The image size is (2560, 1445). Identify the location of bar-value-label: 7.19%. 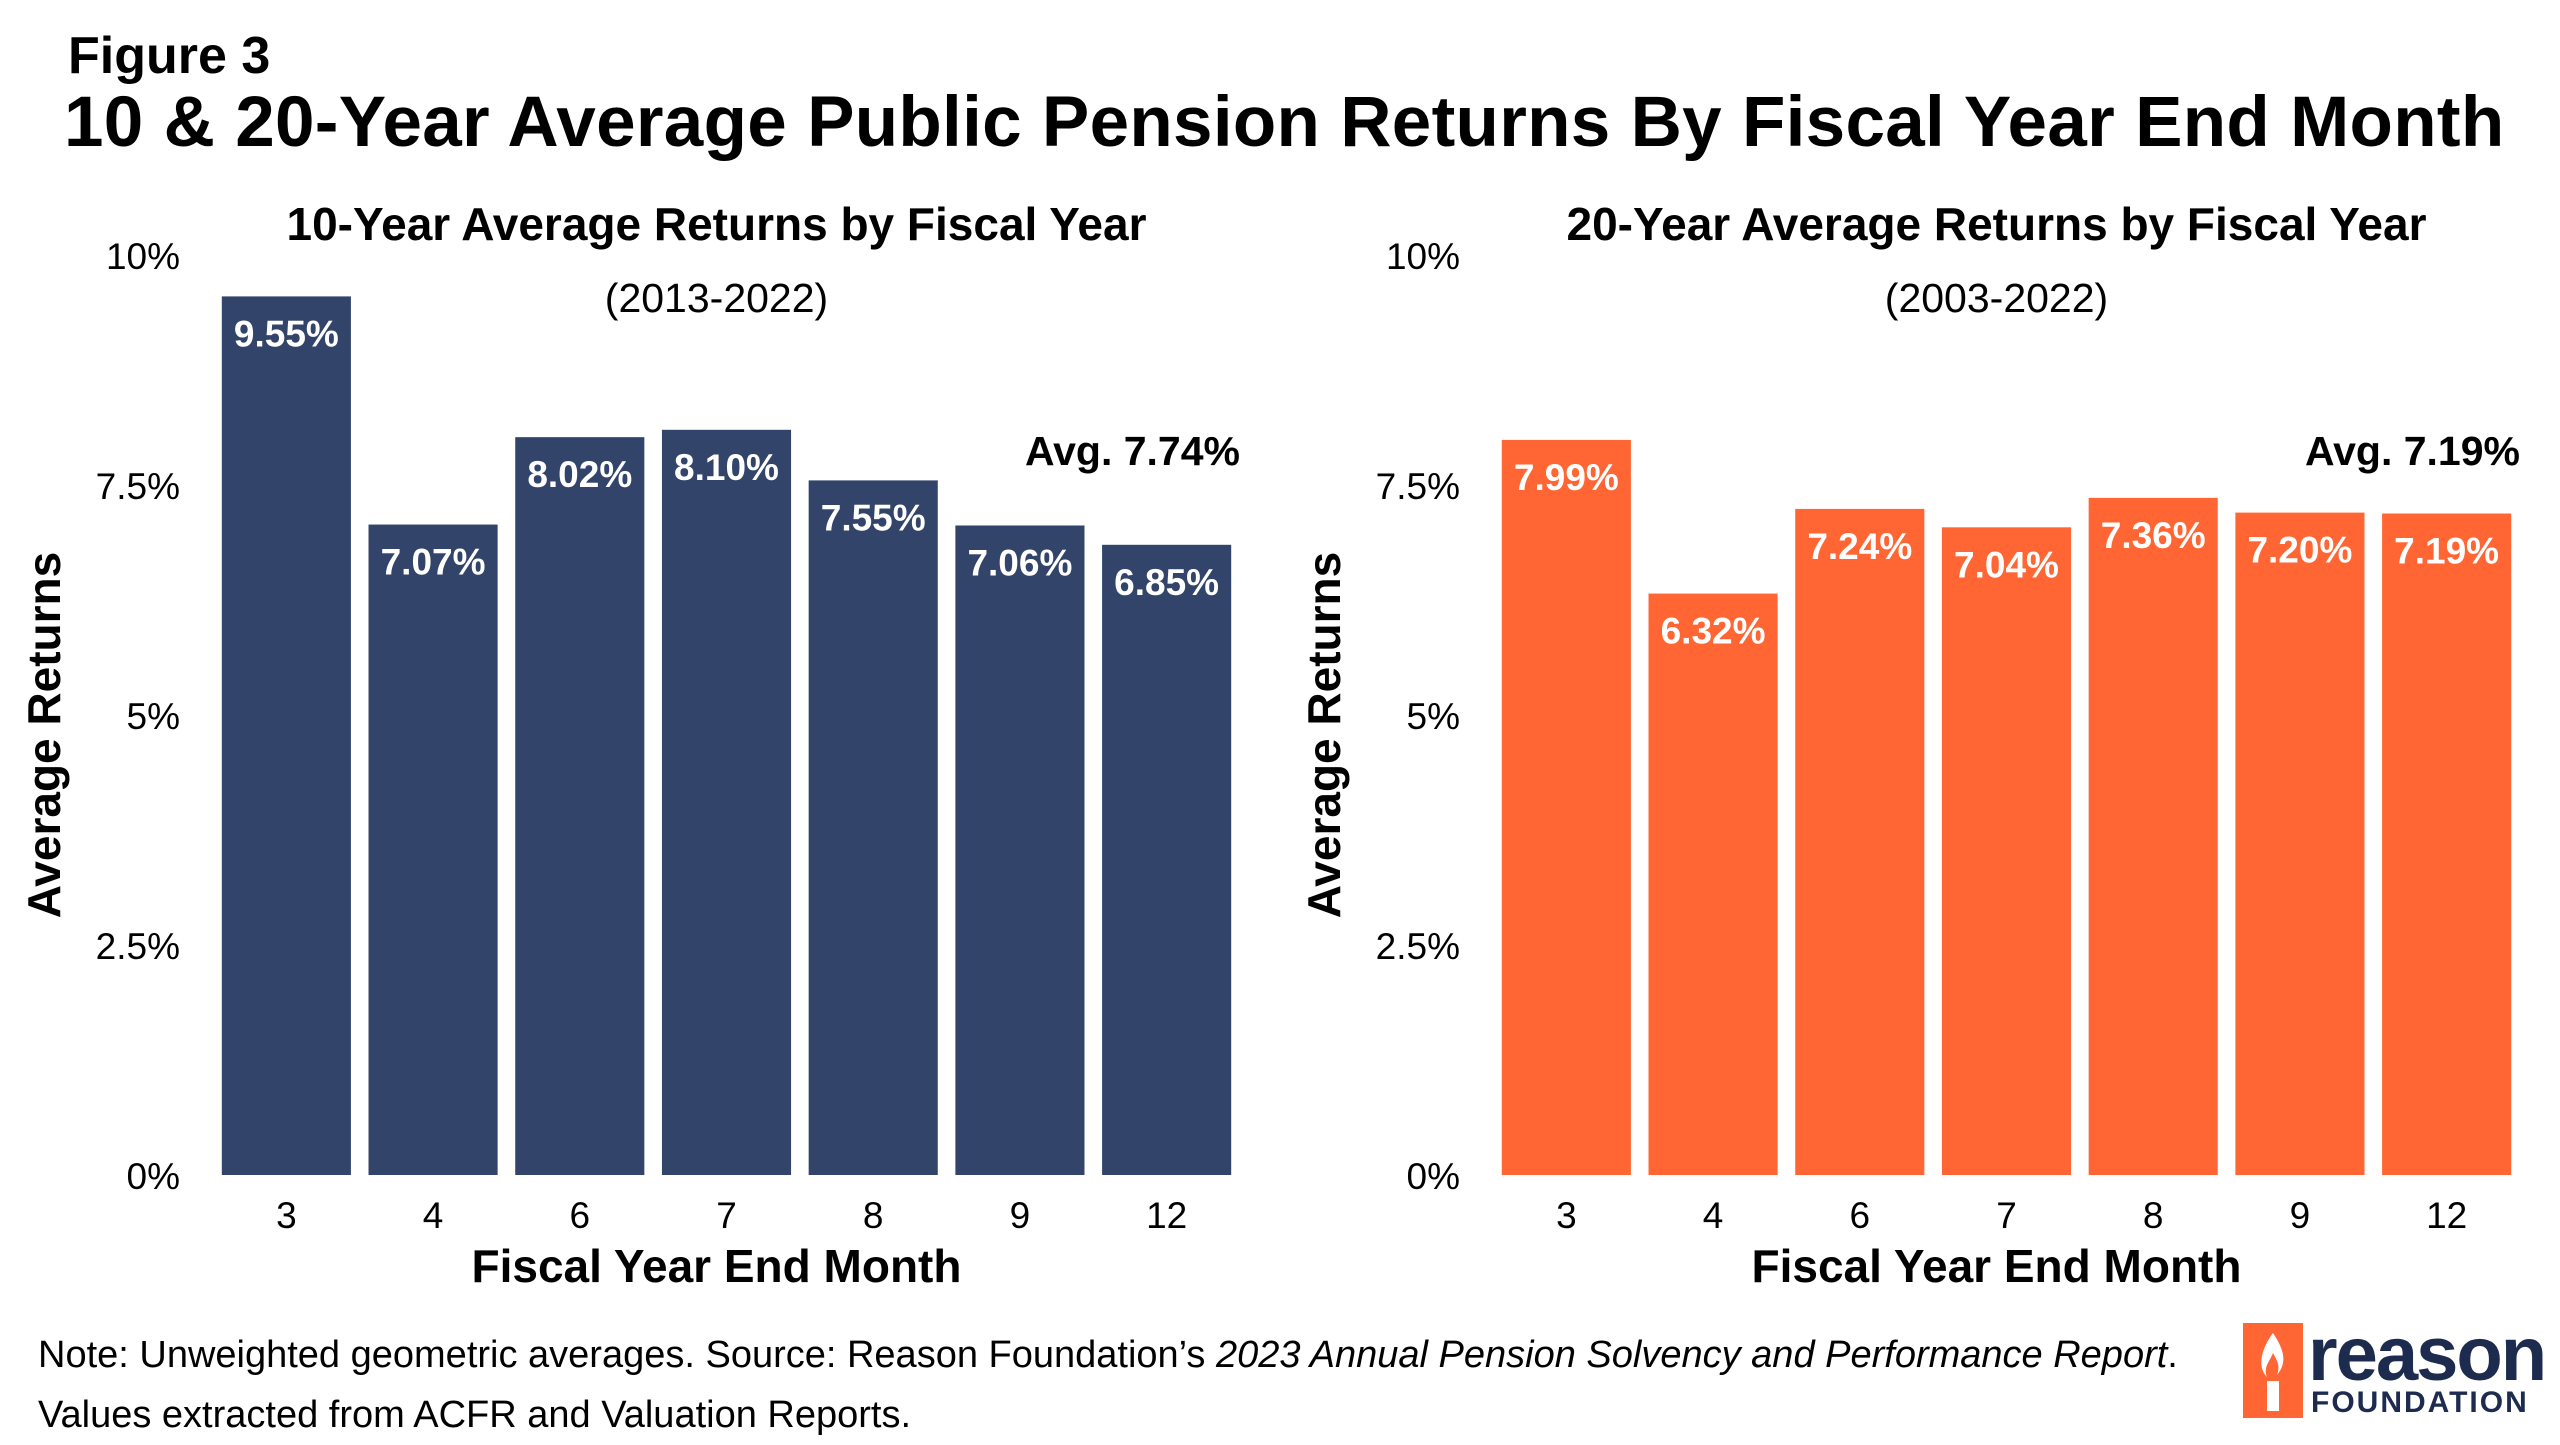
(2446, 551).